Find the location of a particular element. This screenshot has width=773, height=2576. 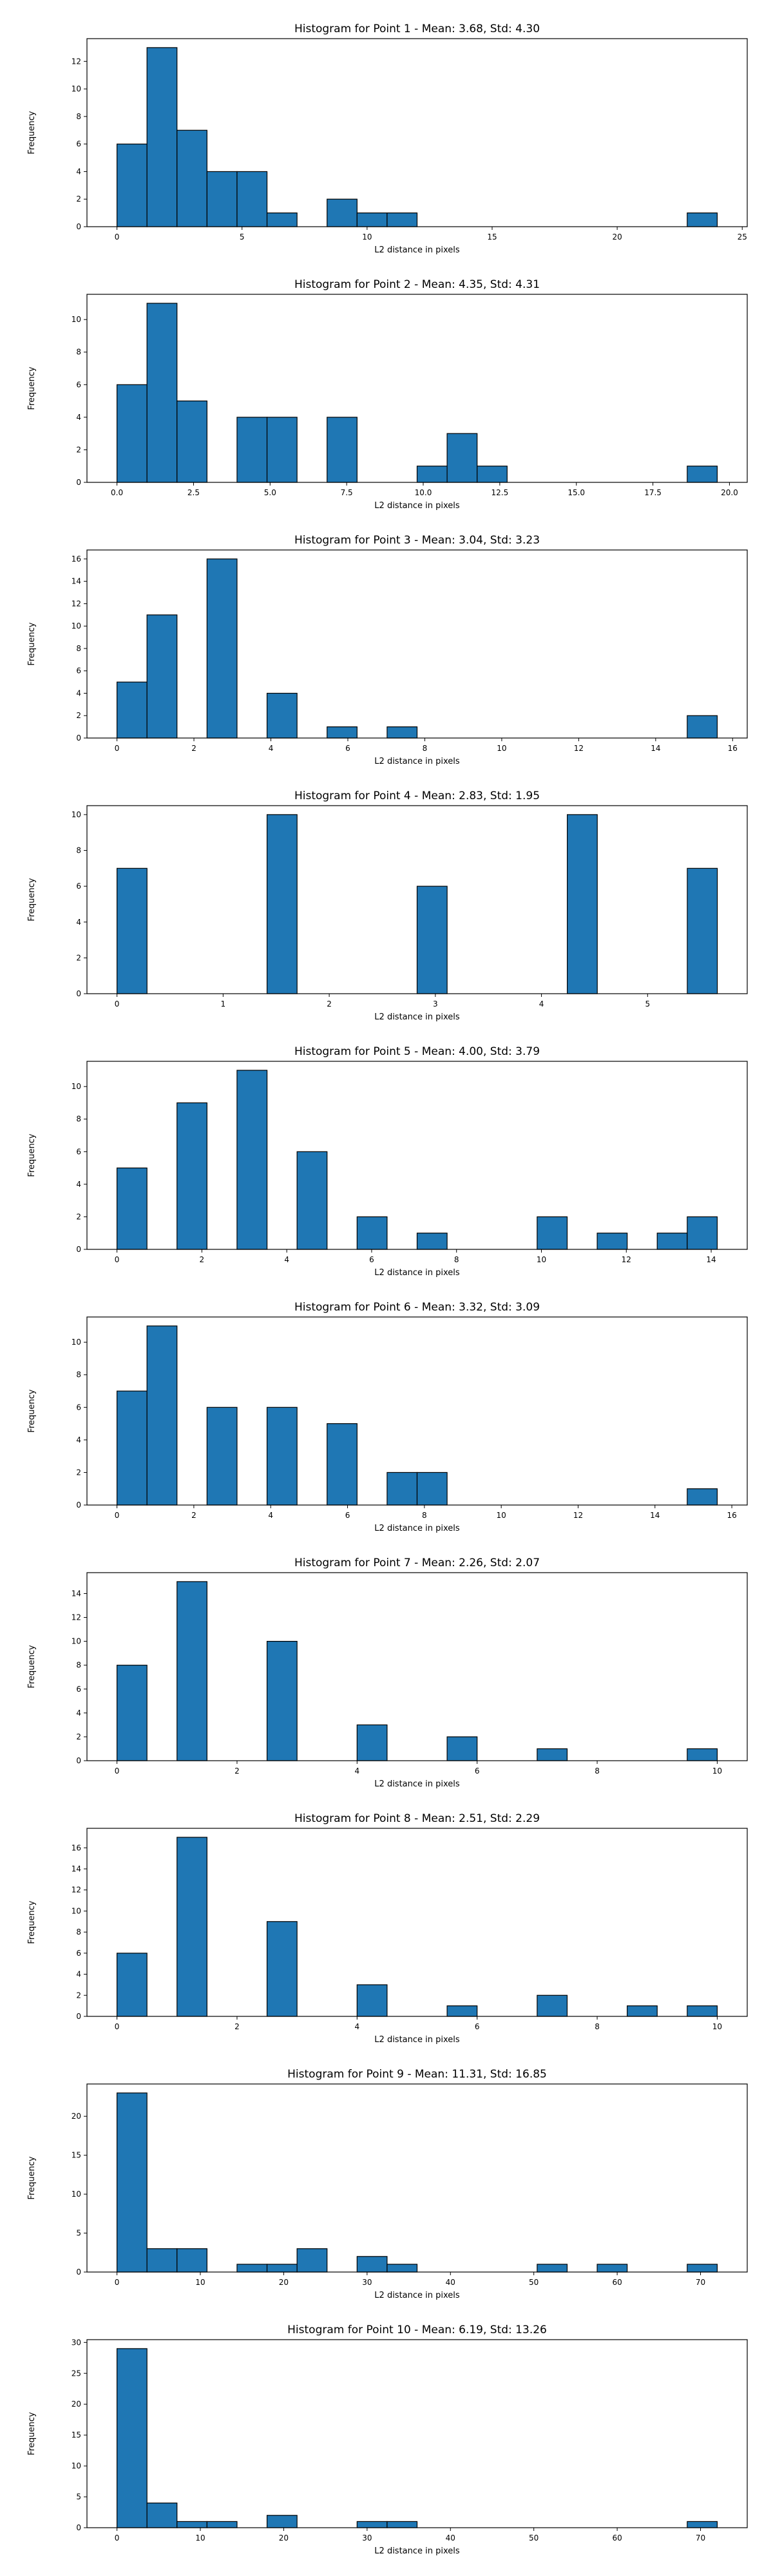

x-tick-label: 5.0 is located at coordinates (270, 493).